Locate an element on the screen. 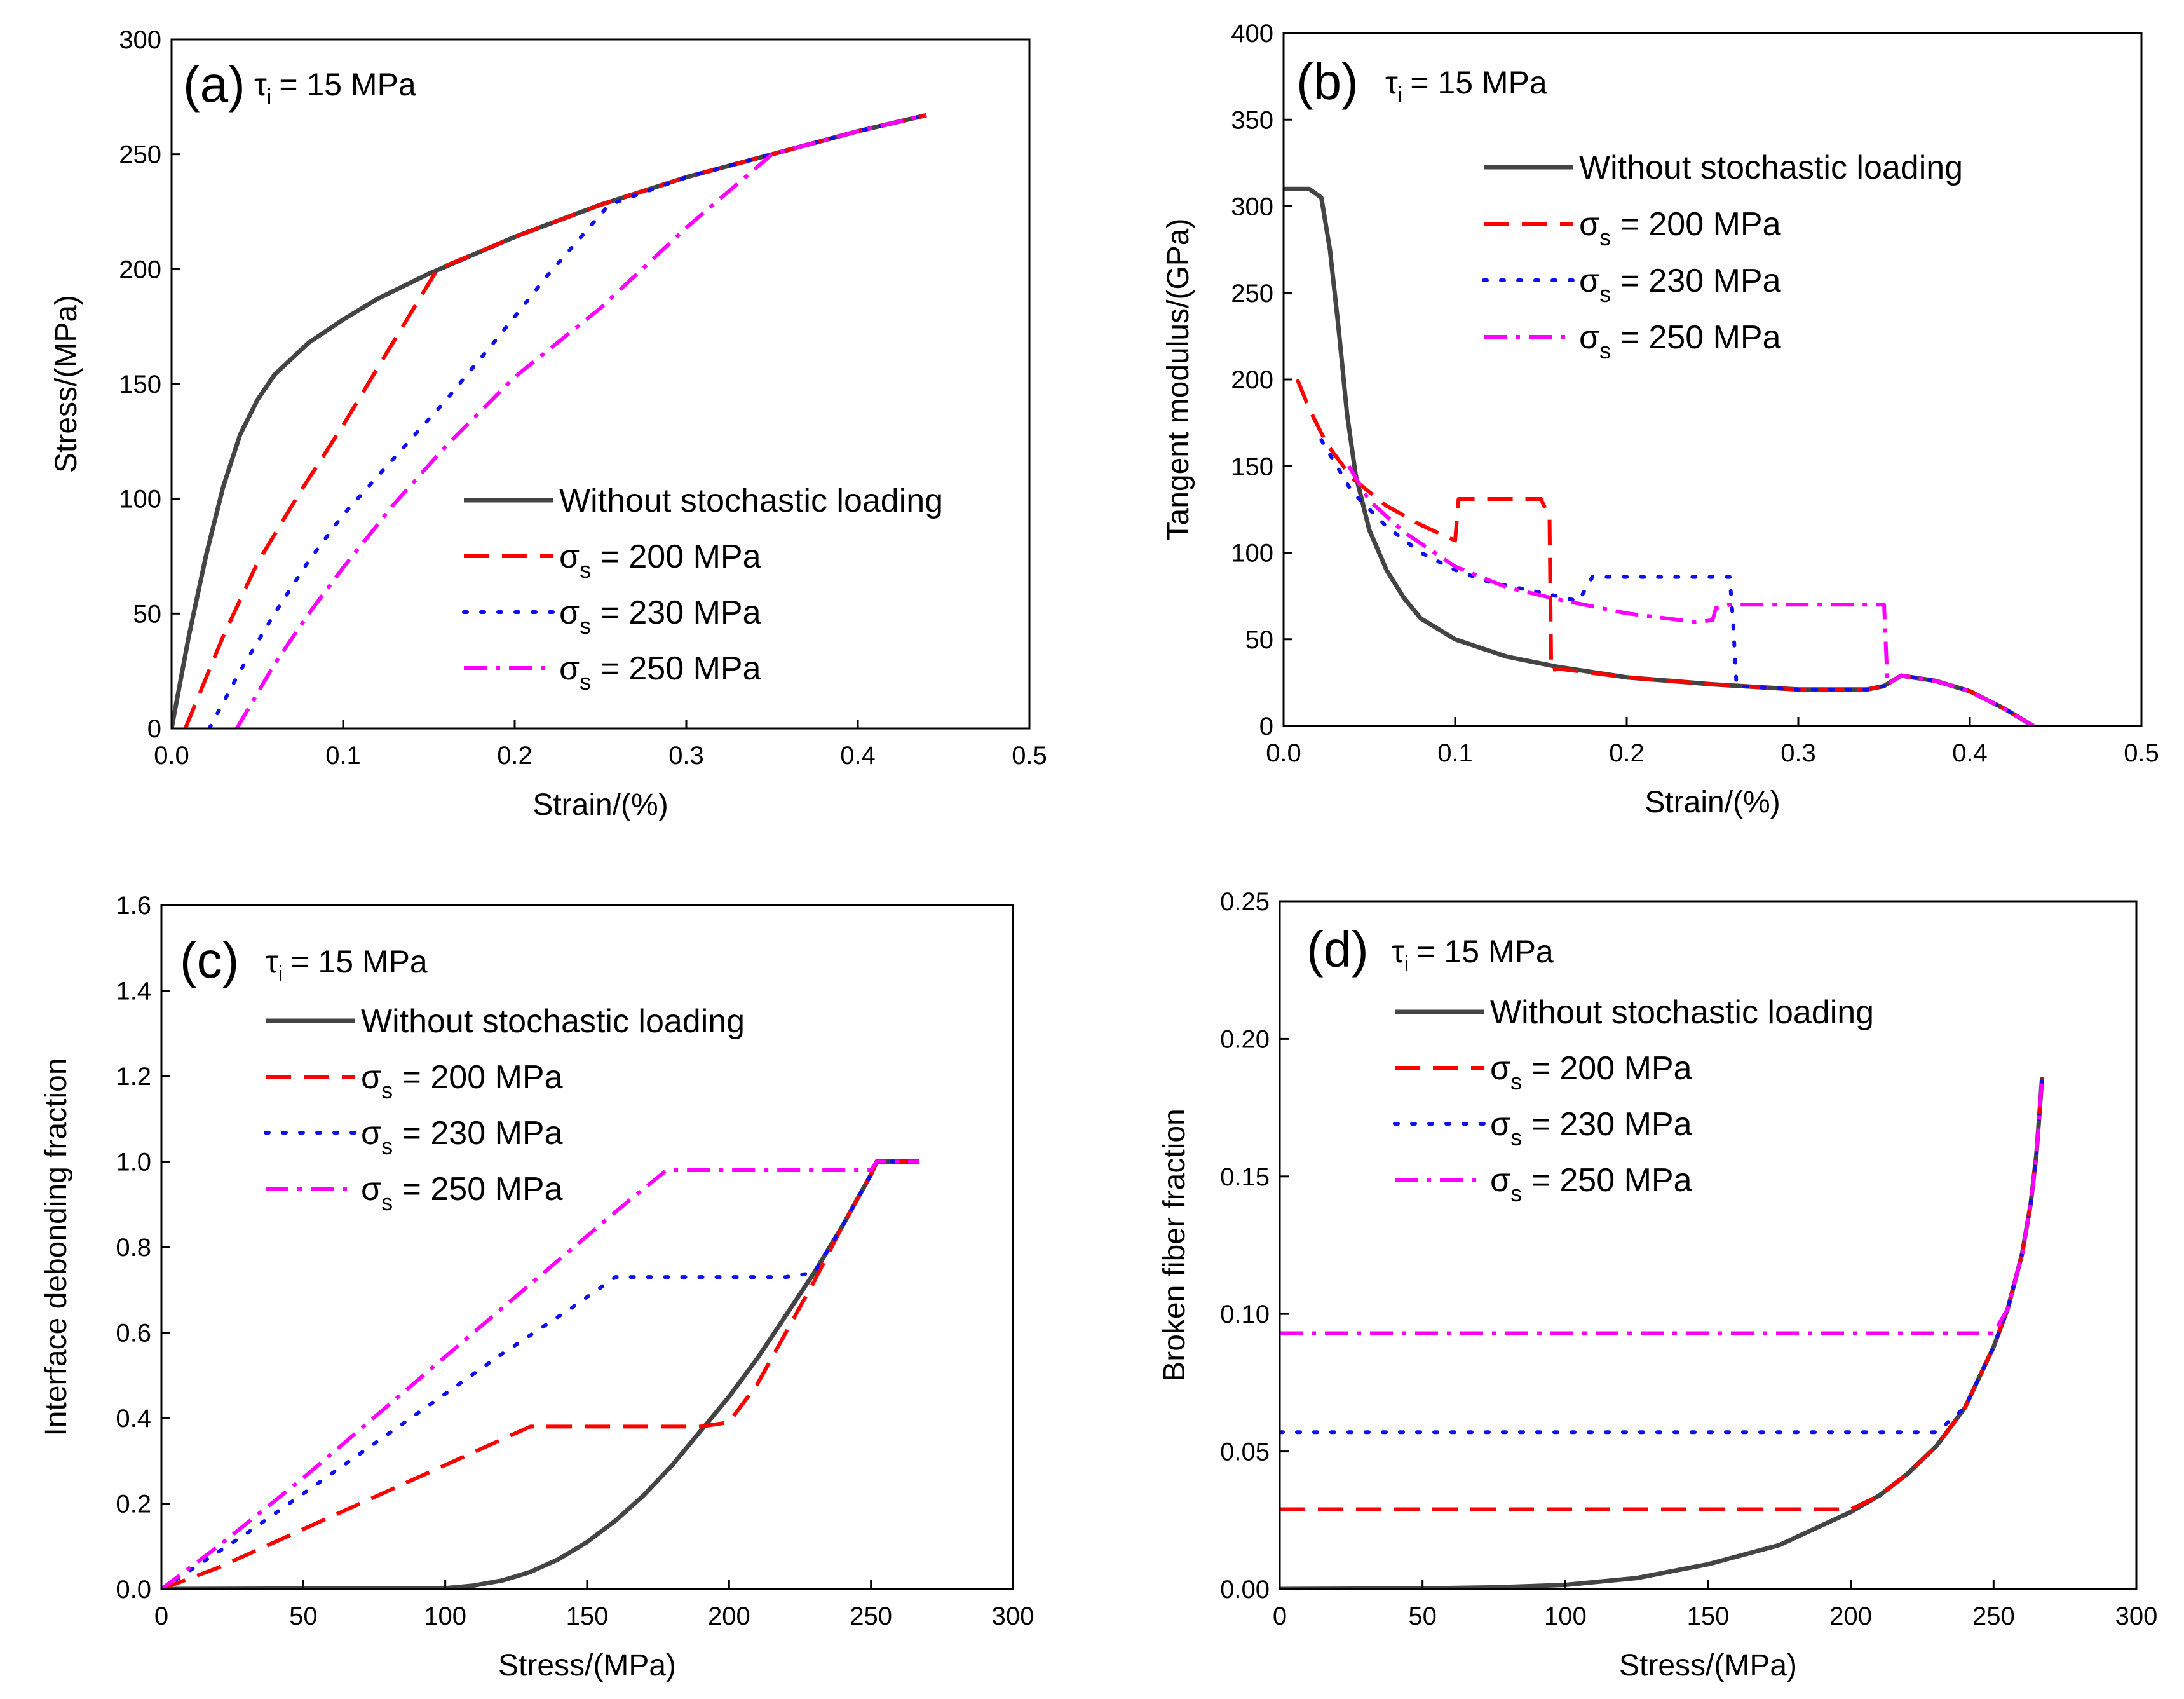  legend-entry-3: σs = 230 MPa is located at coordinates (1680, 285).